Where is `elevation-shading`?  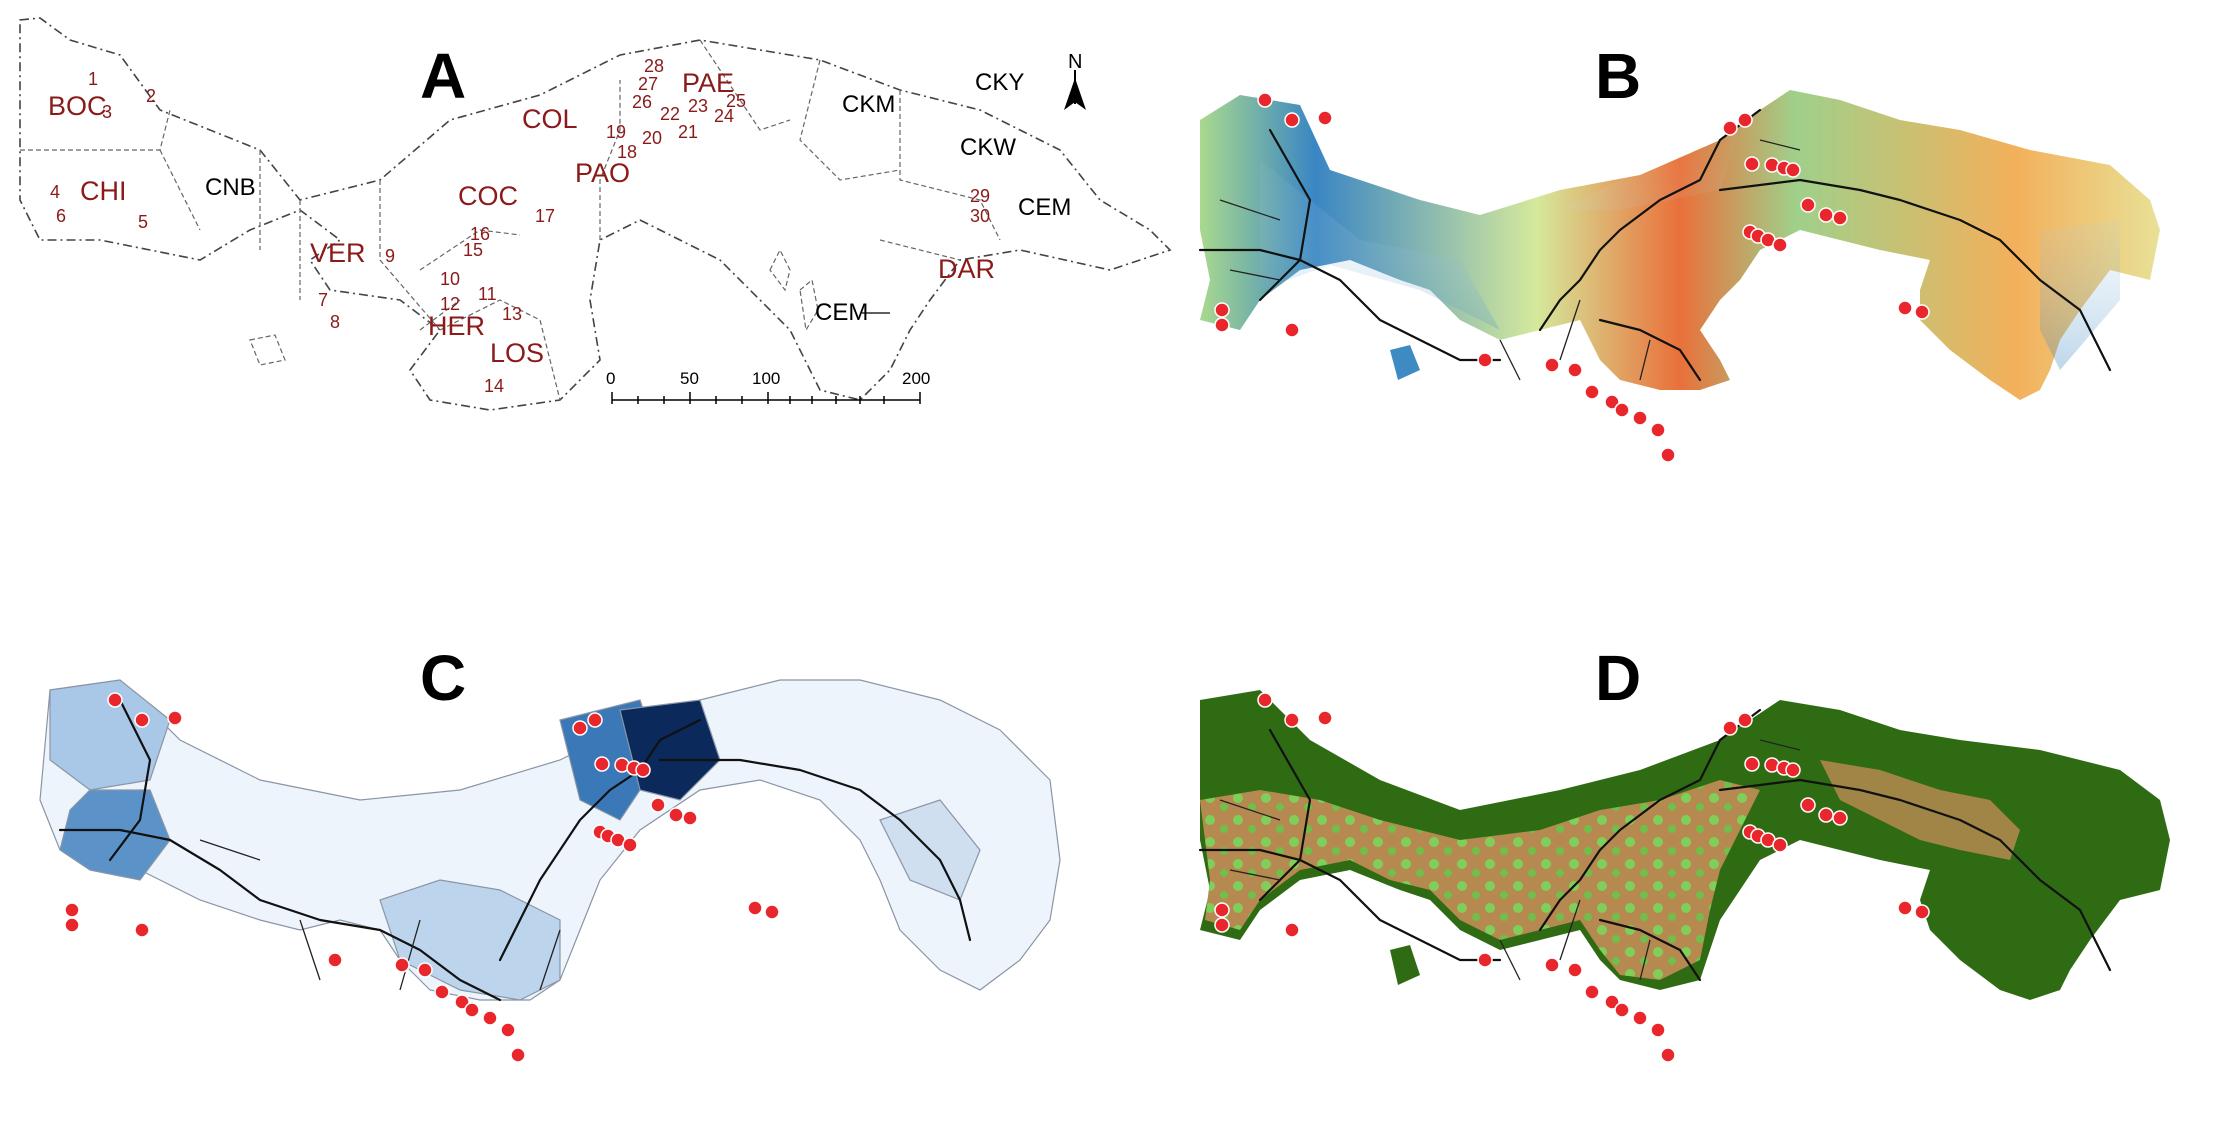
elevation-shading is located at coordinates (1690, 250).